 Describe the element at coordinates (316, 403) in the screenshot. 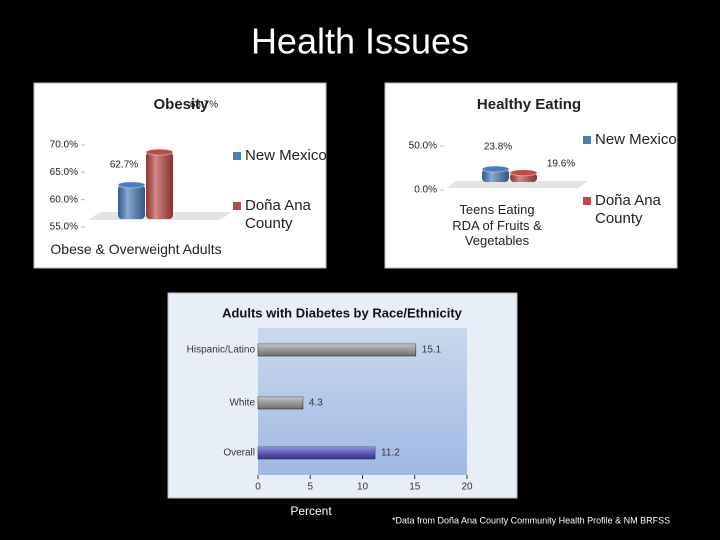

I see `value-label: 4.3` at that location.